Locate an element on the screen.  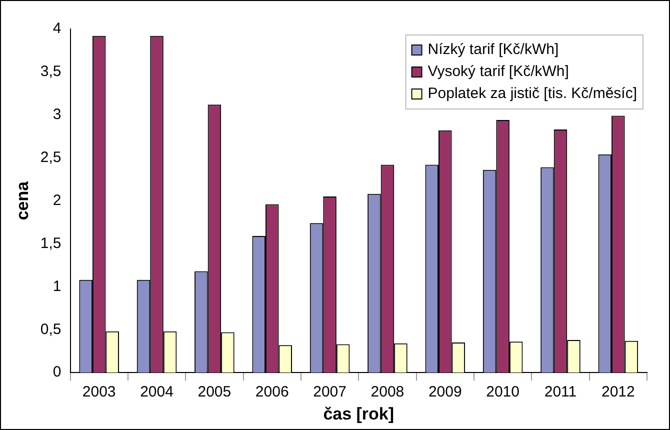
x-tick-label: 2003 is located at coordinates (99, 392).